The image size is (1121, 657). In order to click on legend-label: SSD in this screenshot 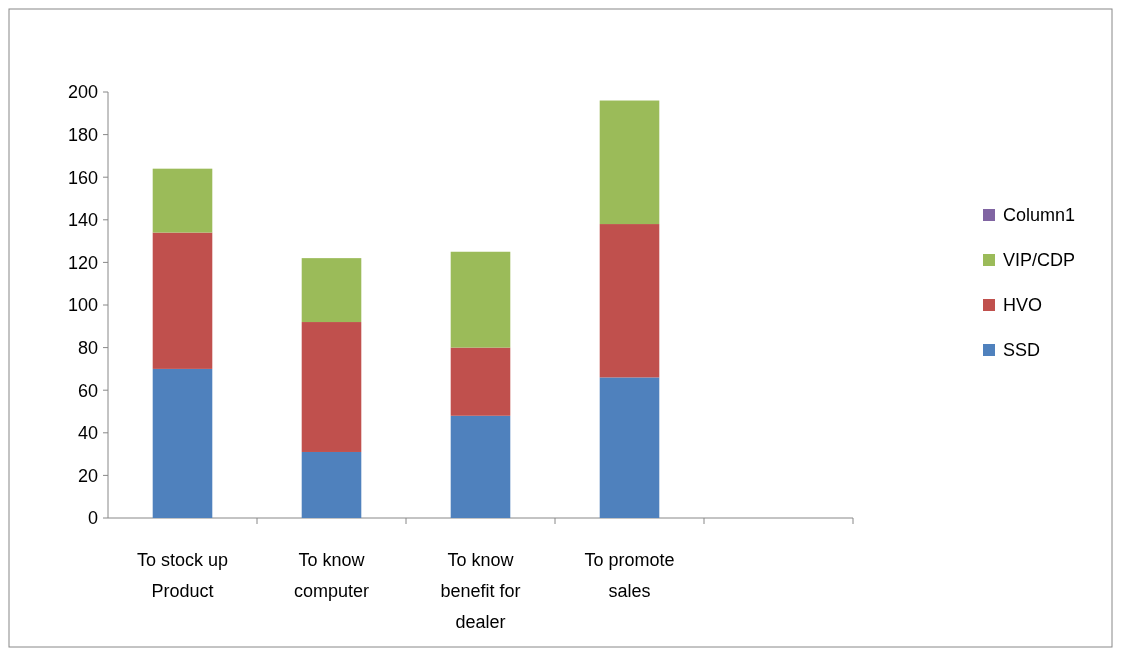, I will do `click(1022, 350)`.